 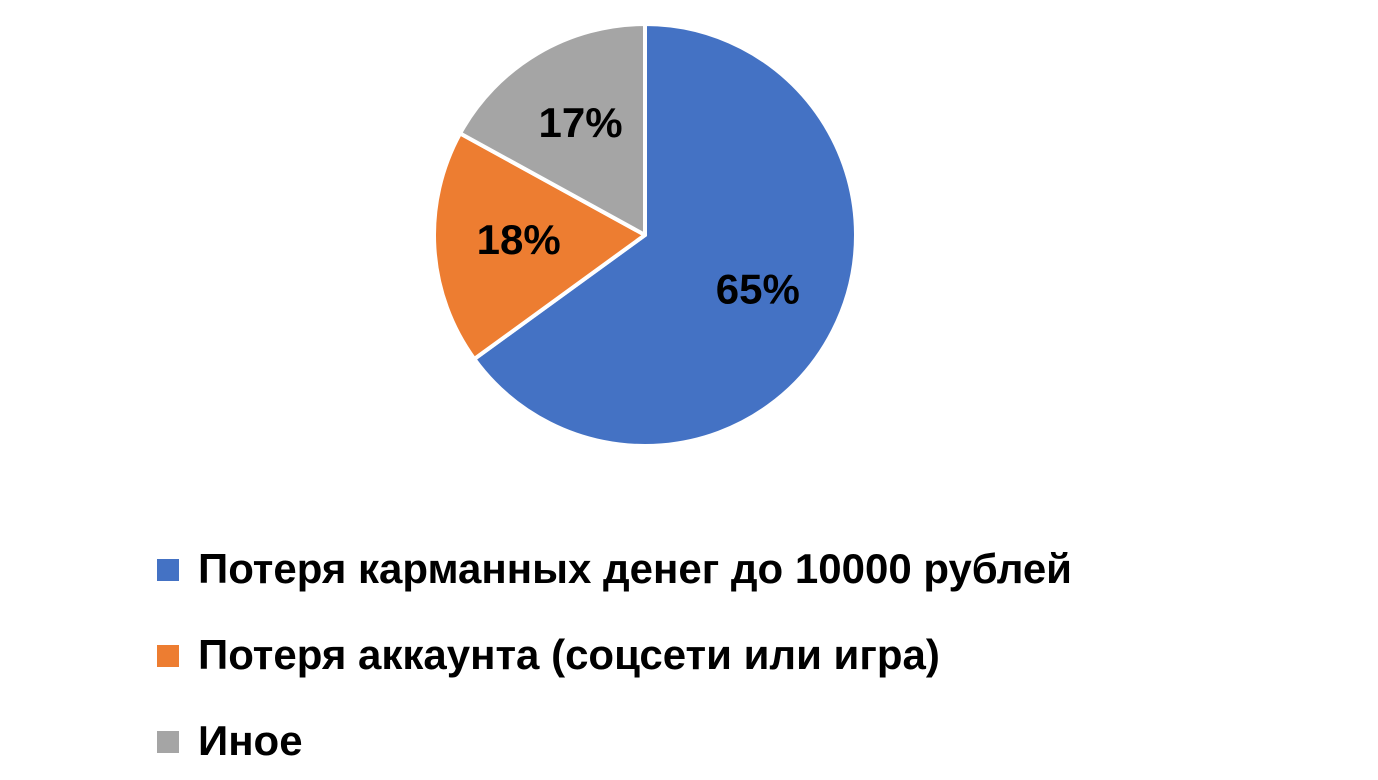 I want to click on data-label: 17%, so click(x=581, y=122).